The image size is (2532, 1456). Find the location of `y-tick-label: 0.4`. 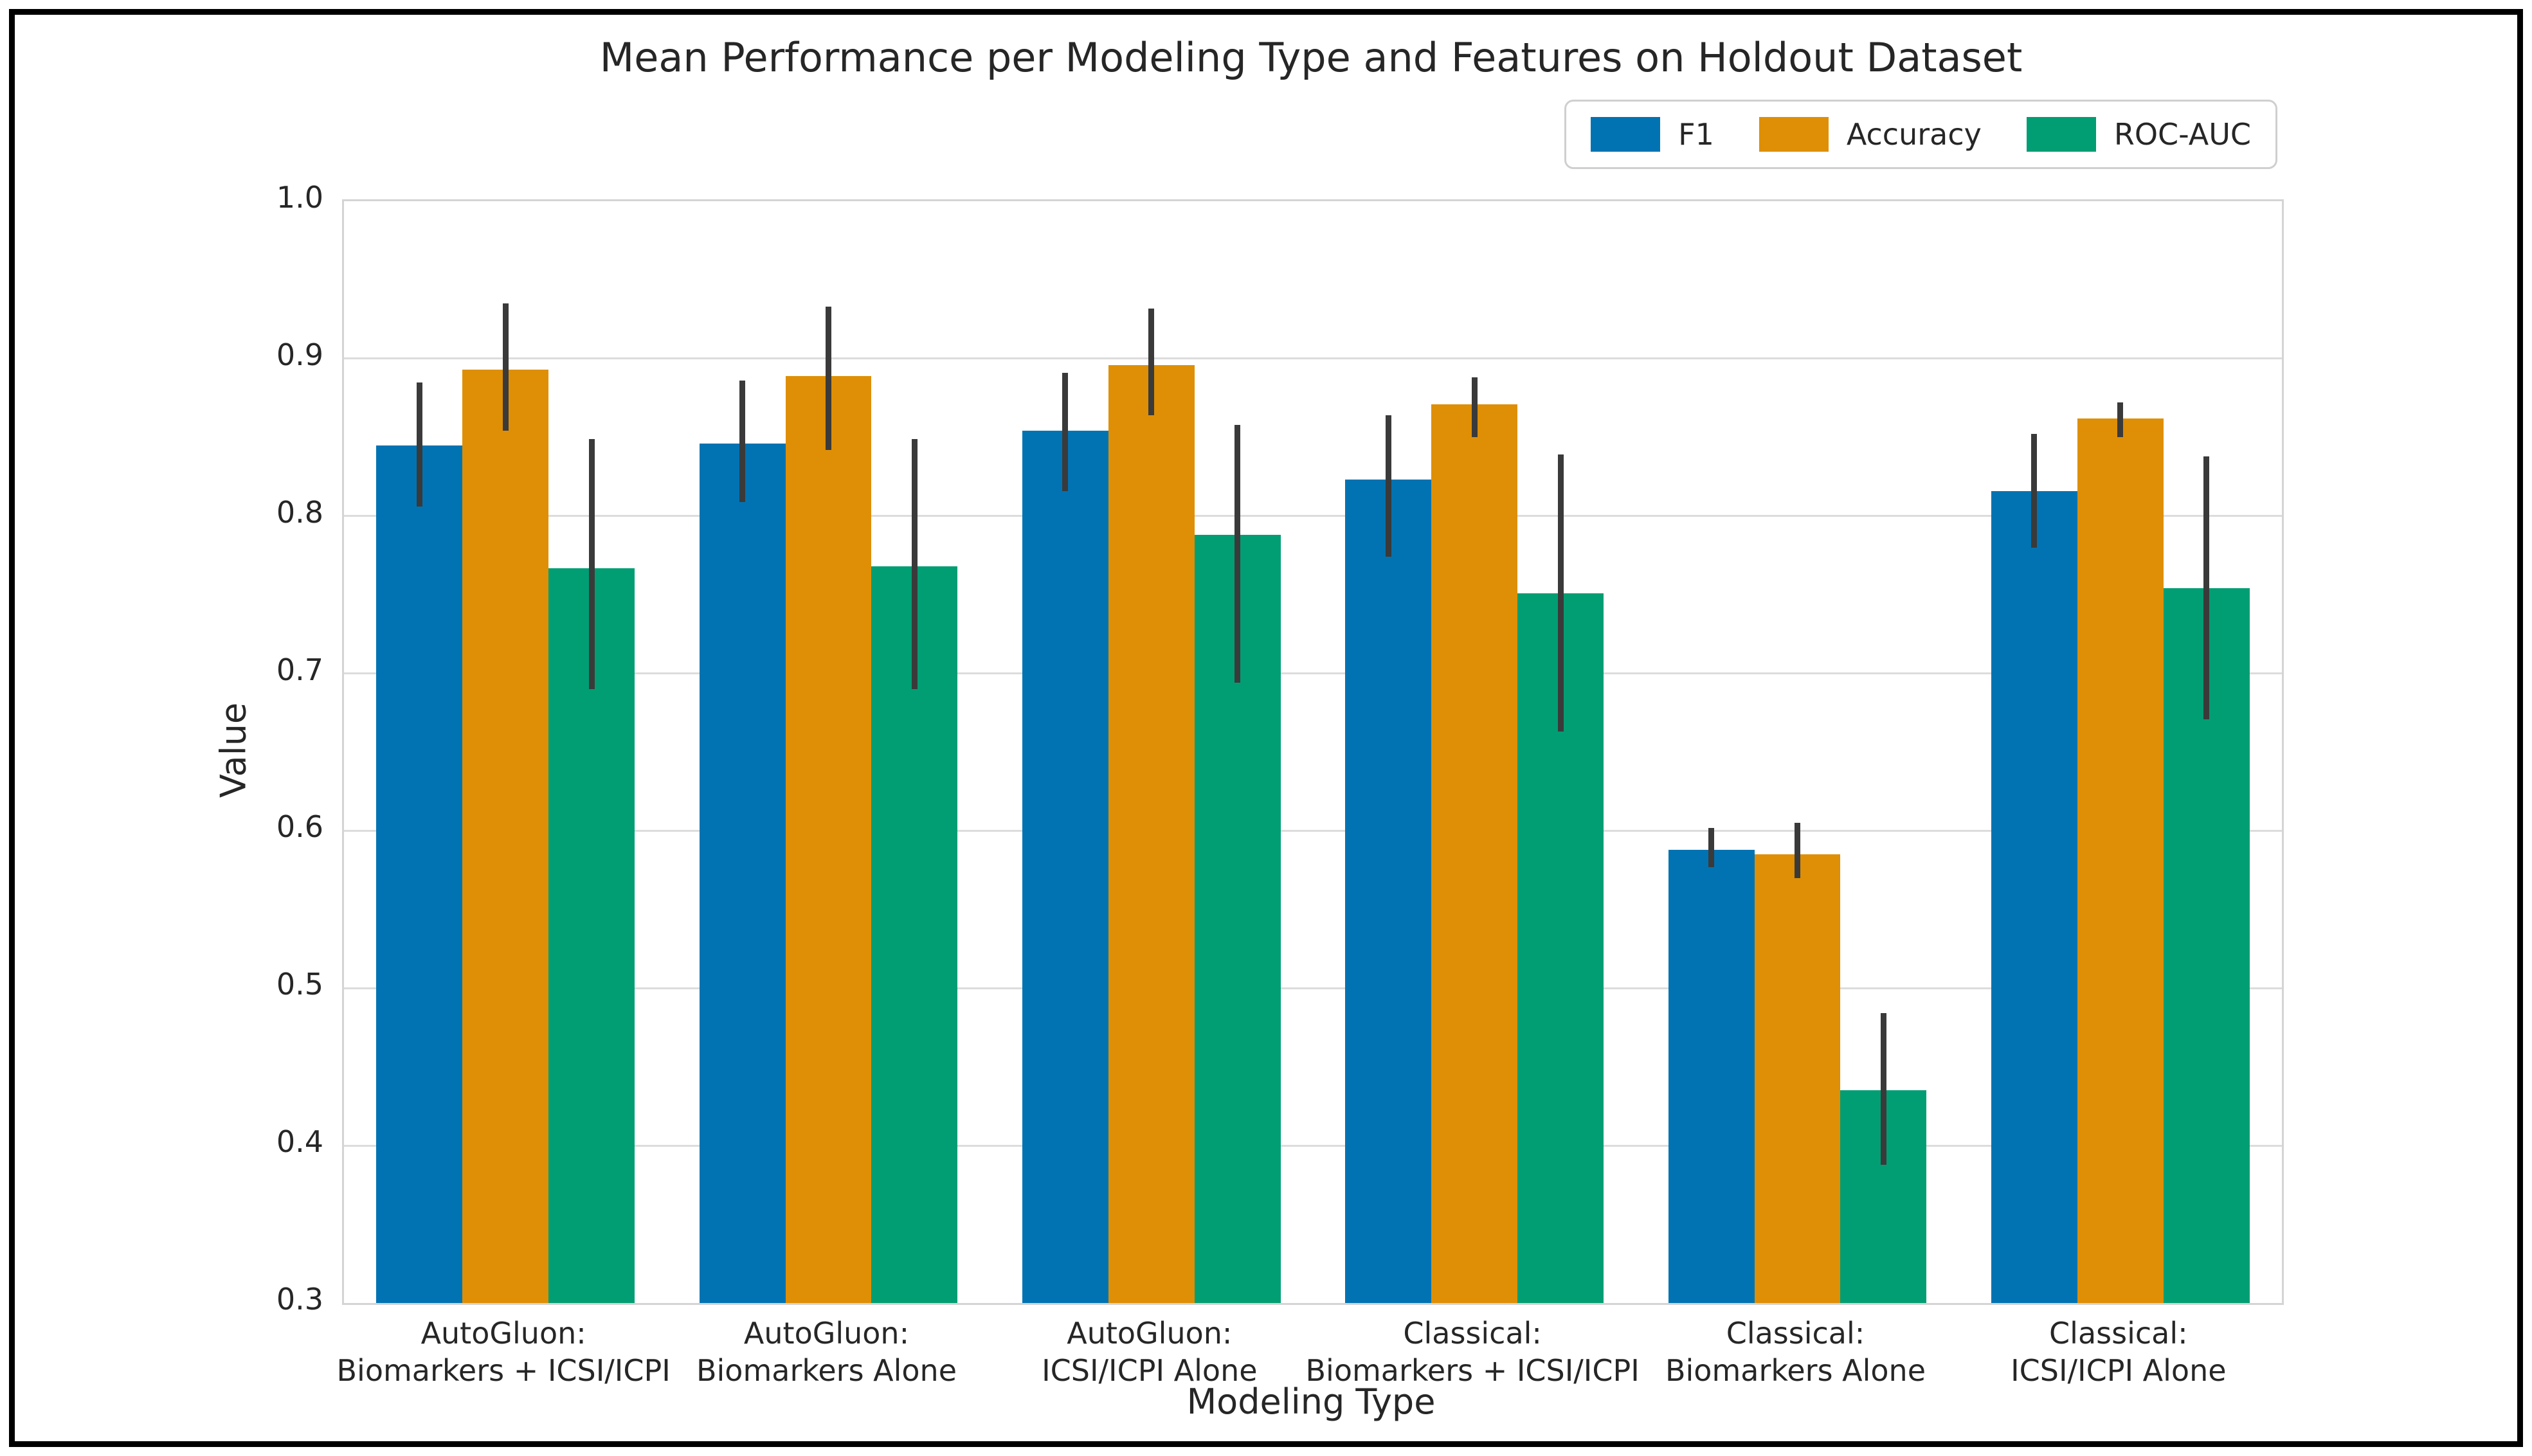

y-tick-label: 0.4 is located at coordinates (300, 1142).